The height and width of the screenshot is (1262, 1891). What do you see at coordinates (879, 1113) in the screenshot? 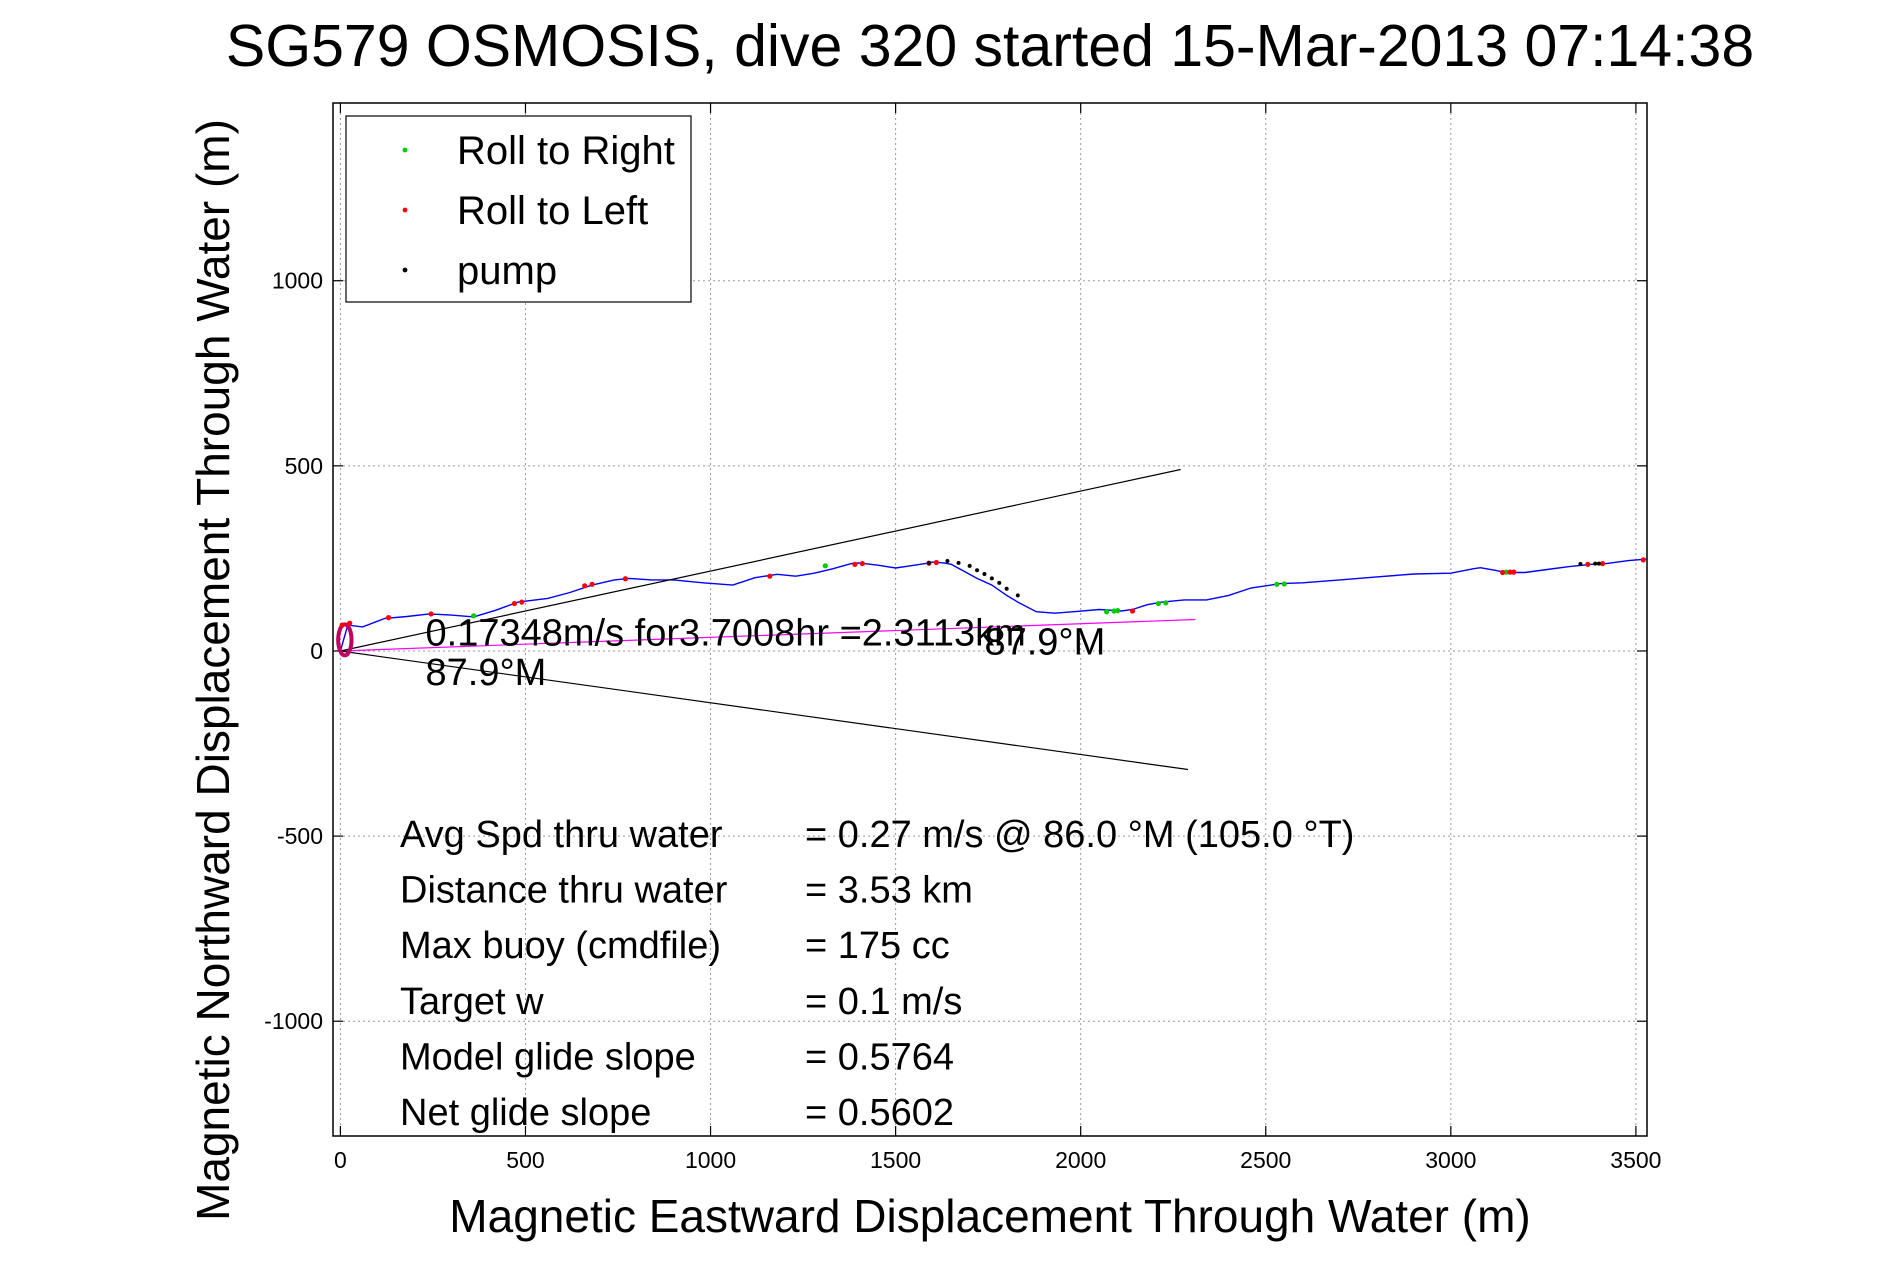
I see `stat-value: = 0.5602` at bounding box center [879, 1113].